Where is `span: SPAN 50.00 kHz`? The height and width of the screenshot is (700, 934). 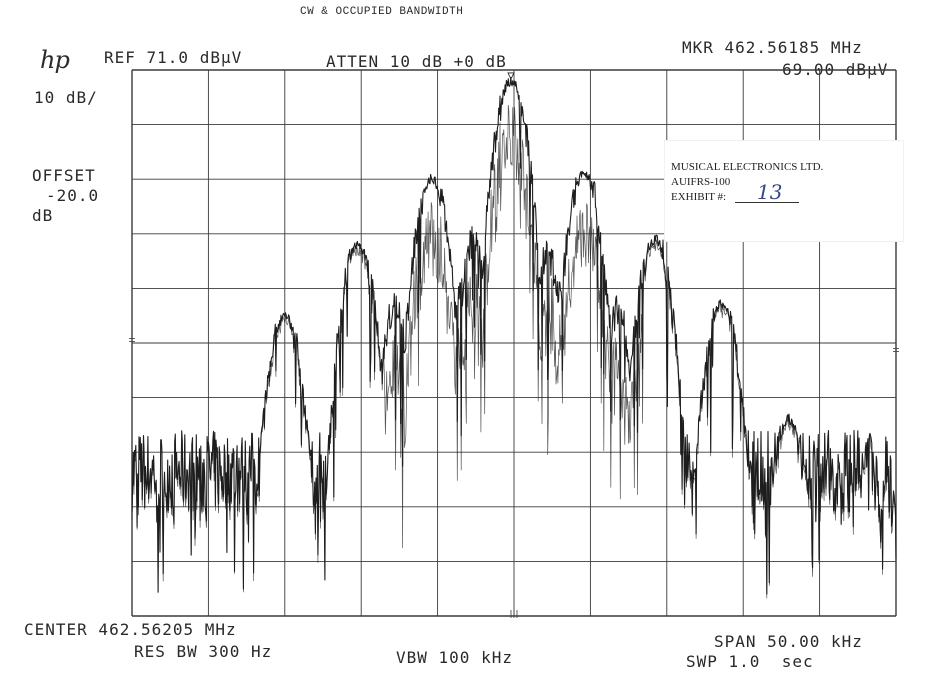
span: SPAN 50.00 kHz is located at coordinates (788, 641).